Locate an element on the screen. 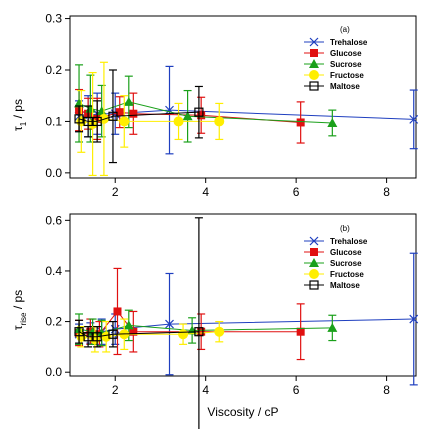 The width and height of the screenshot is (430, 434). y-tick-label: 0.6 is located at coordinates (53, 220).